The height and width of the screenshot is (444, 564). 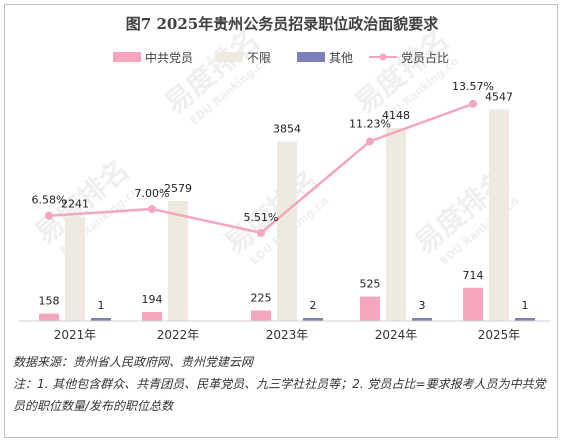 I want to click on legend-label: 不限, so click(x=259, y=58).